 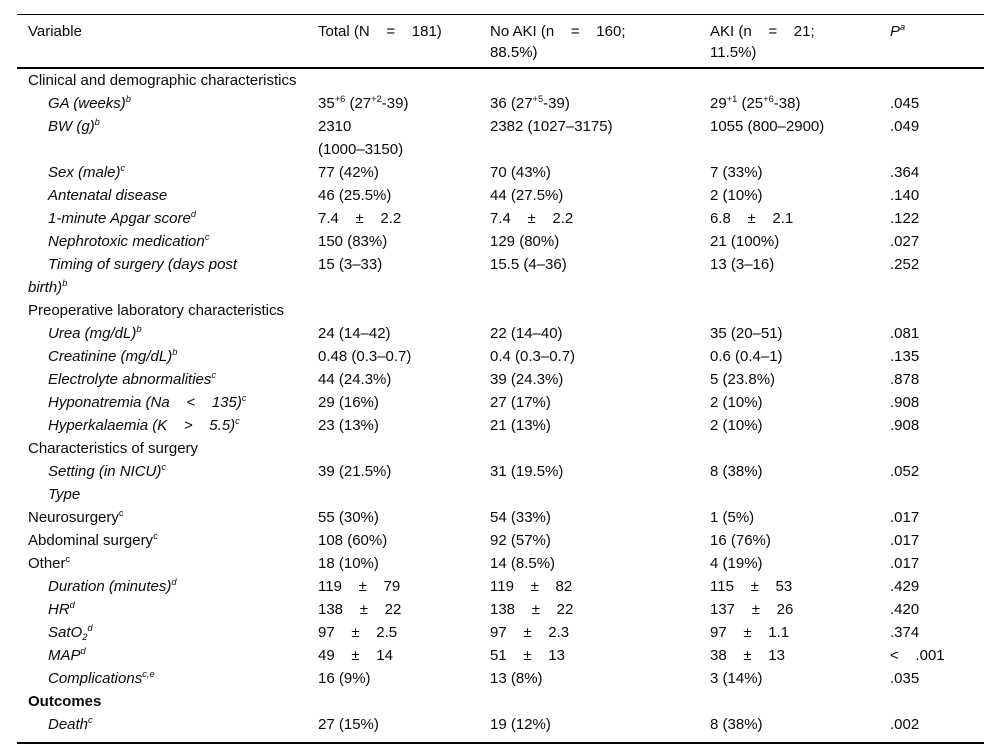 I want to click on column-header-total: Total (N = 181), so click(x=404, y=41).